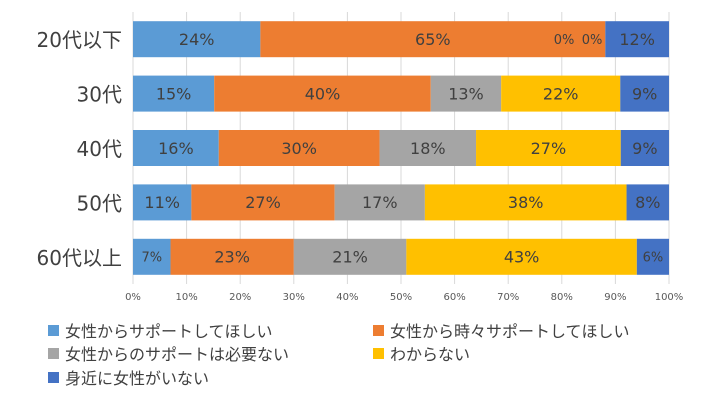 Image resolution: width=718 pixels, height=404 pixels. I want to click on legend-item: 女性からのサポートは必要ない, so click(168, 353).